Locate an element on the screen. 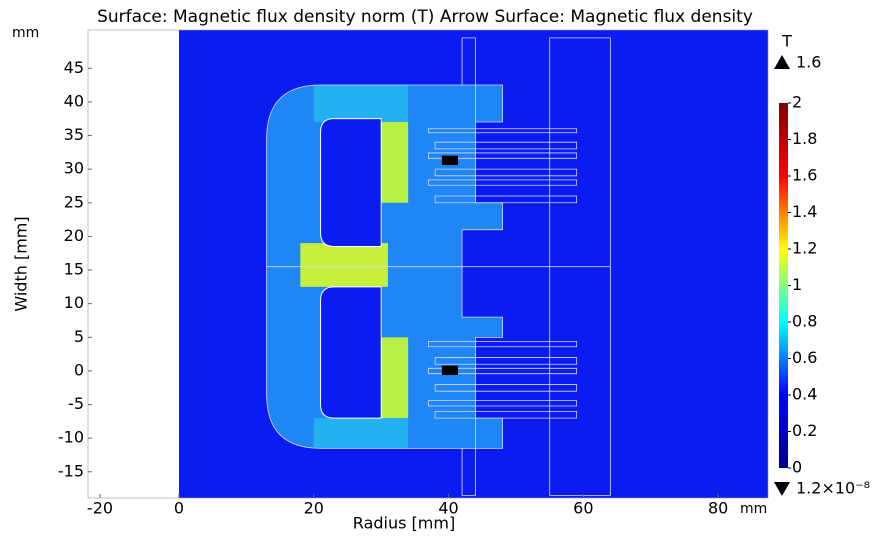  empty-region is located at coordinates (133, 264).